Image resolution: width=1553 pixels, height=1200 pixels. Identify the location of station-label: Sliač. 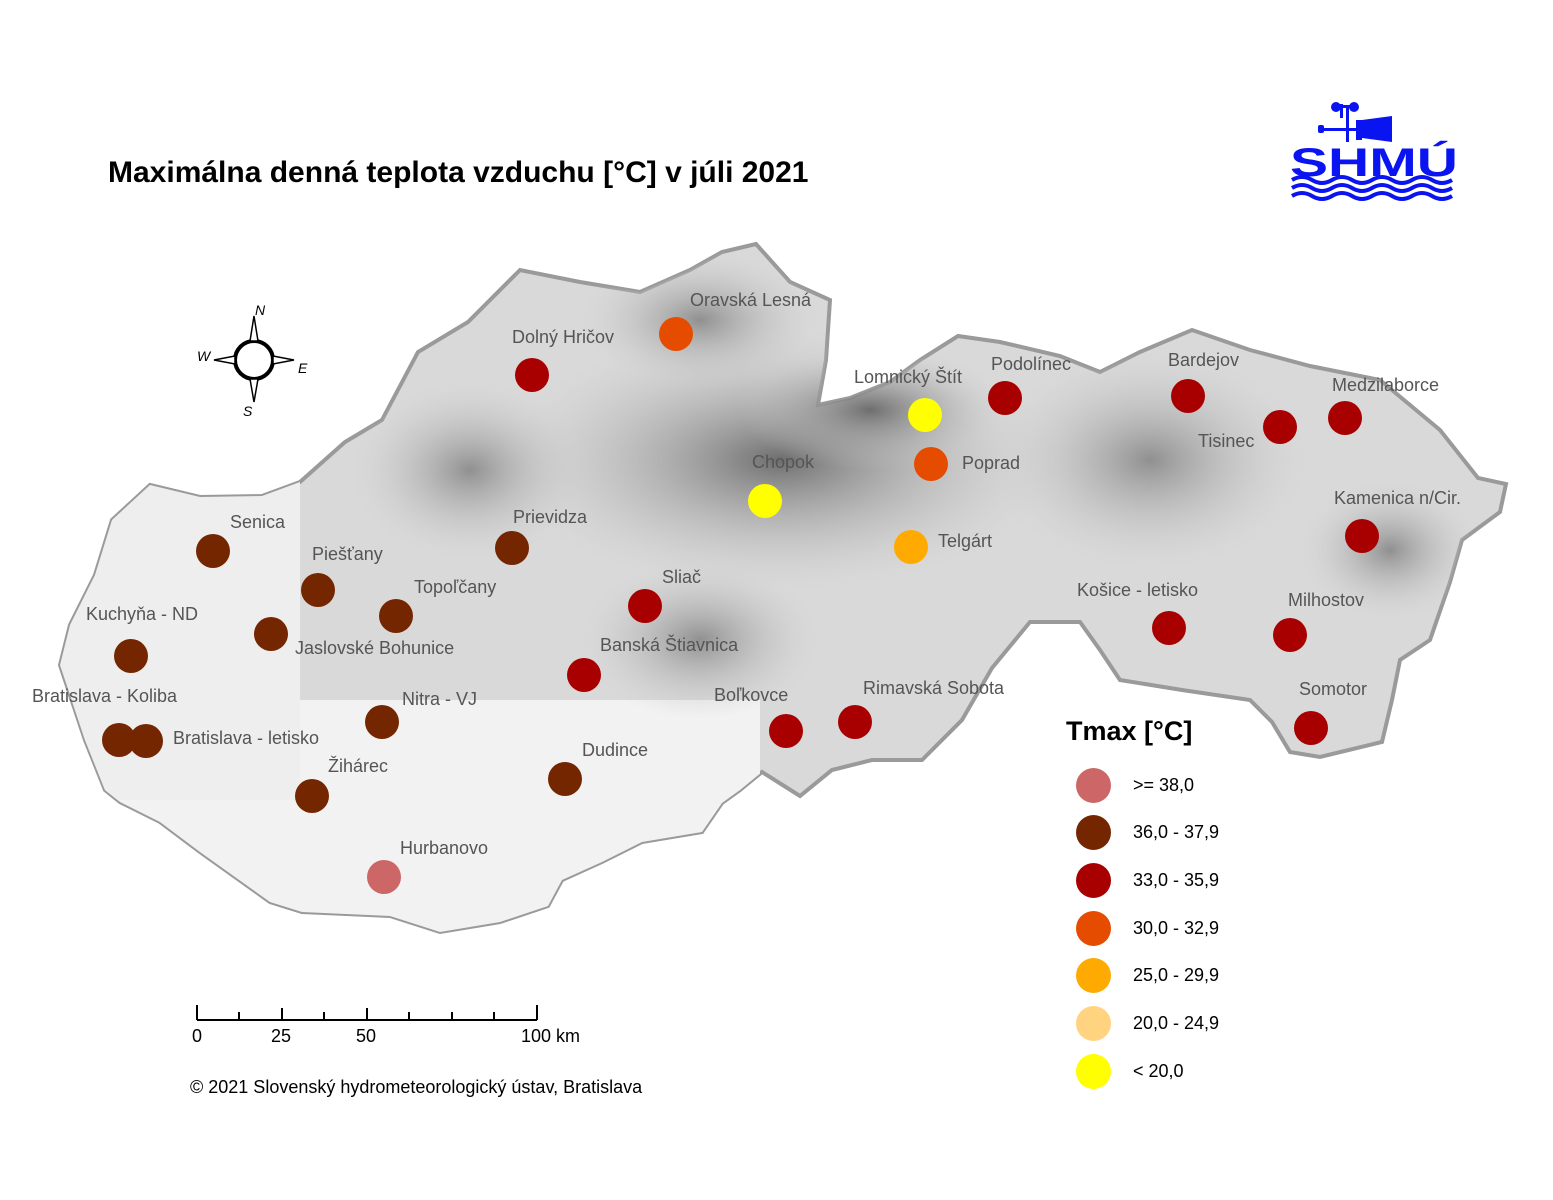
(681, 577).